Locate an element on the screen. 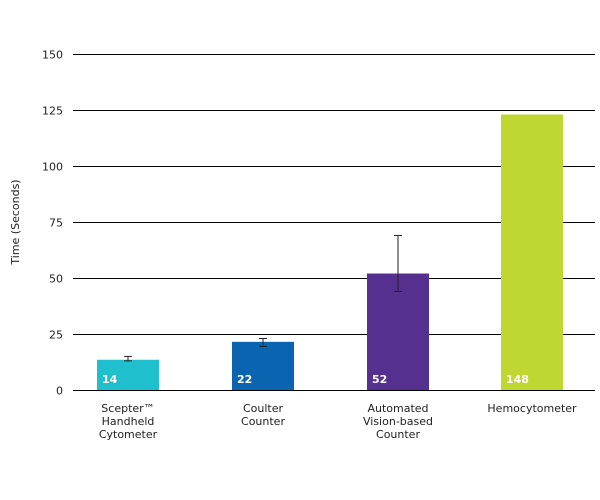 The height and width of the screenshot is (500, 600). y-tick-label-25: 25 is located at coordinates (56, 335).